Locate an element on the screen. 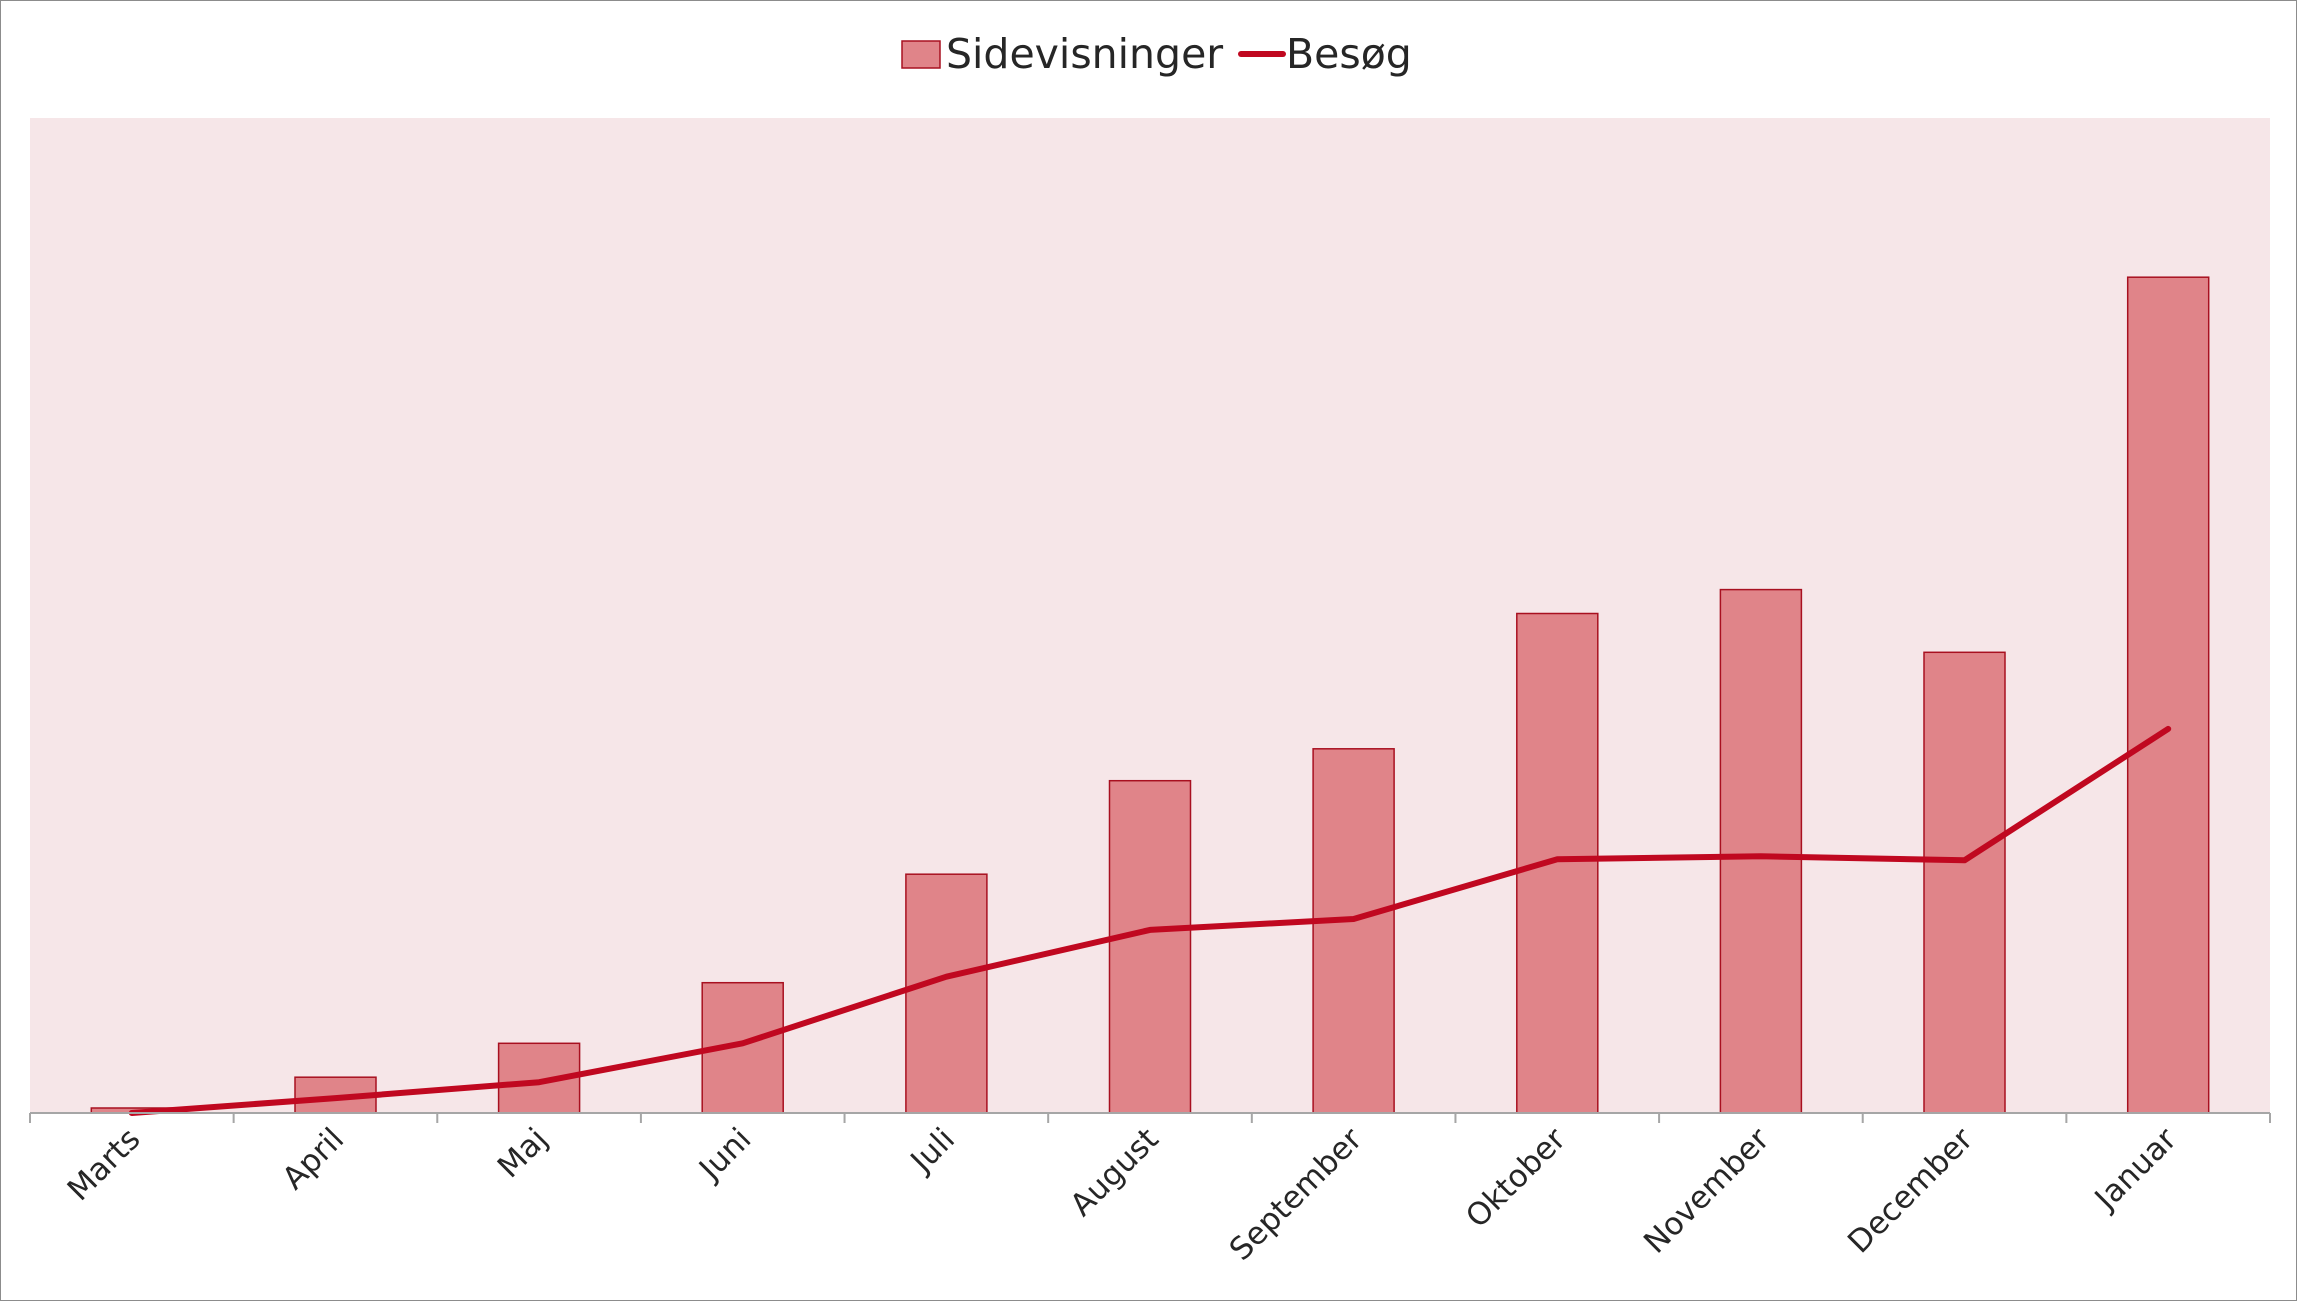 This screenshot has width=2297, height=1302. bar-december is located at coordinates (1964, 882).